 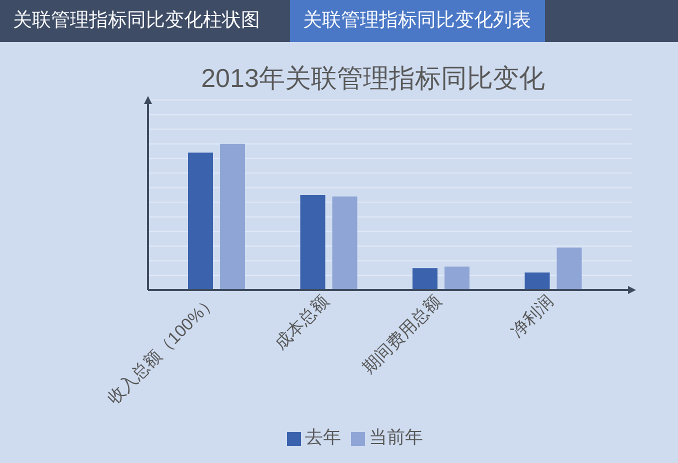 What do you see at coordinates (417, 21) in the screenshot?
I see `text: 关联管理指标同比变化列表` at bounding box center [417, 21].